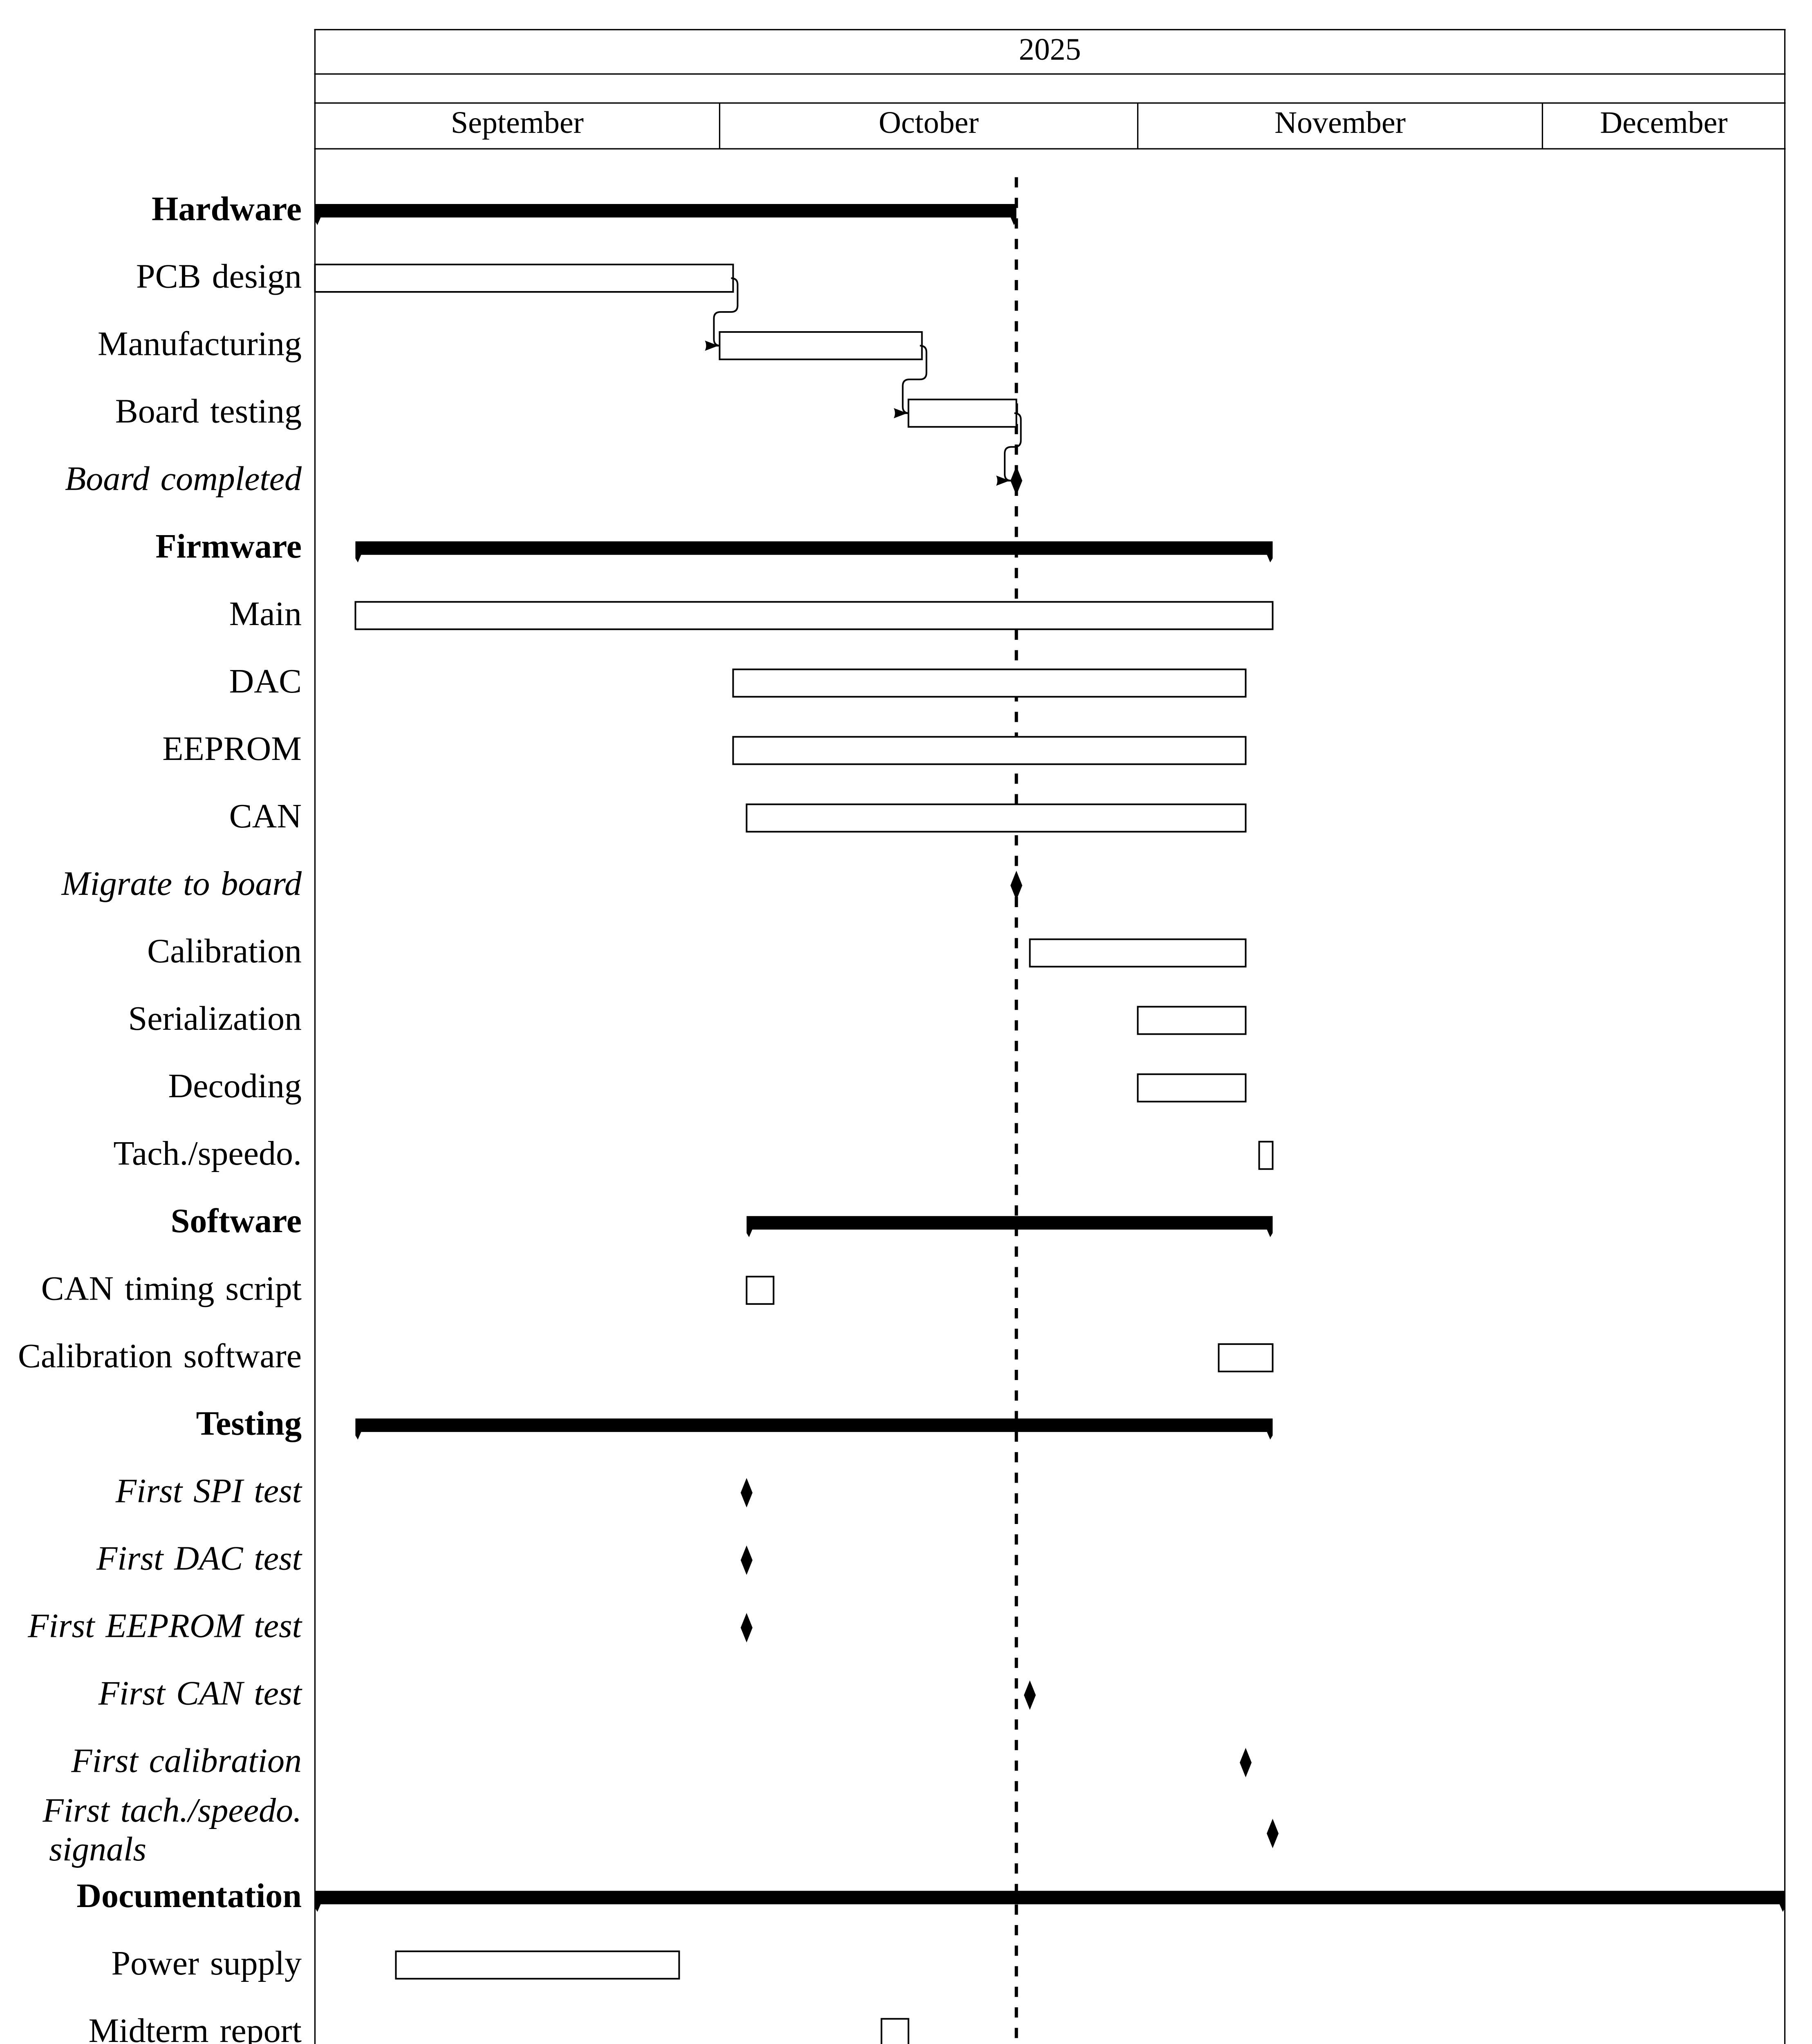 The image size is (1812, 2044). I want to click on svg-text: Calibration software, so click(160, 1356).